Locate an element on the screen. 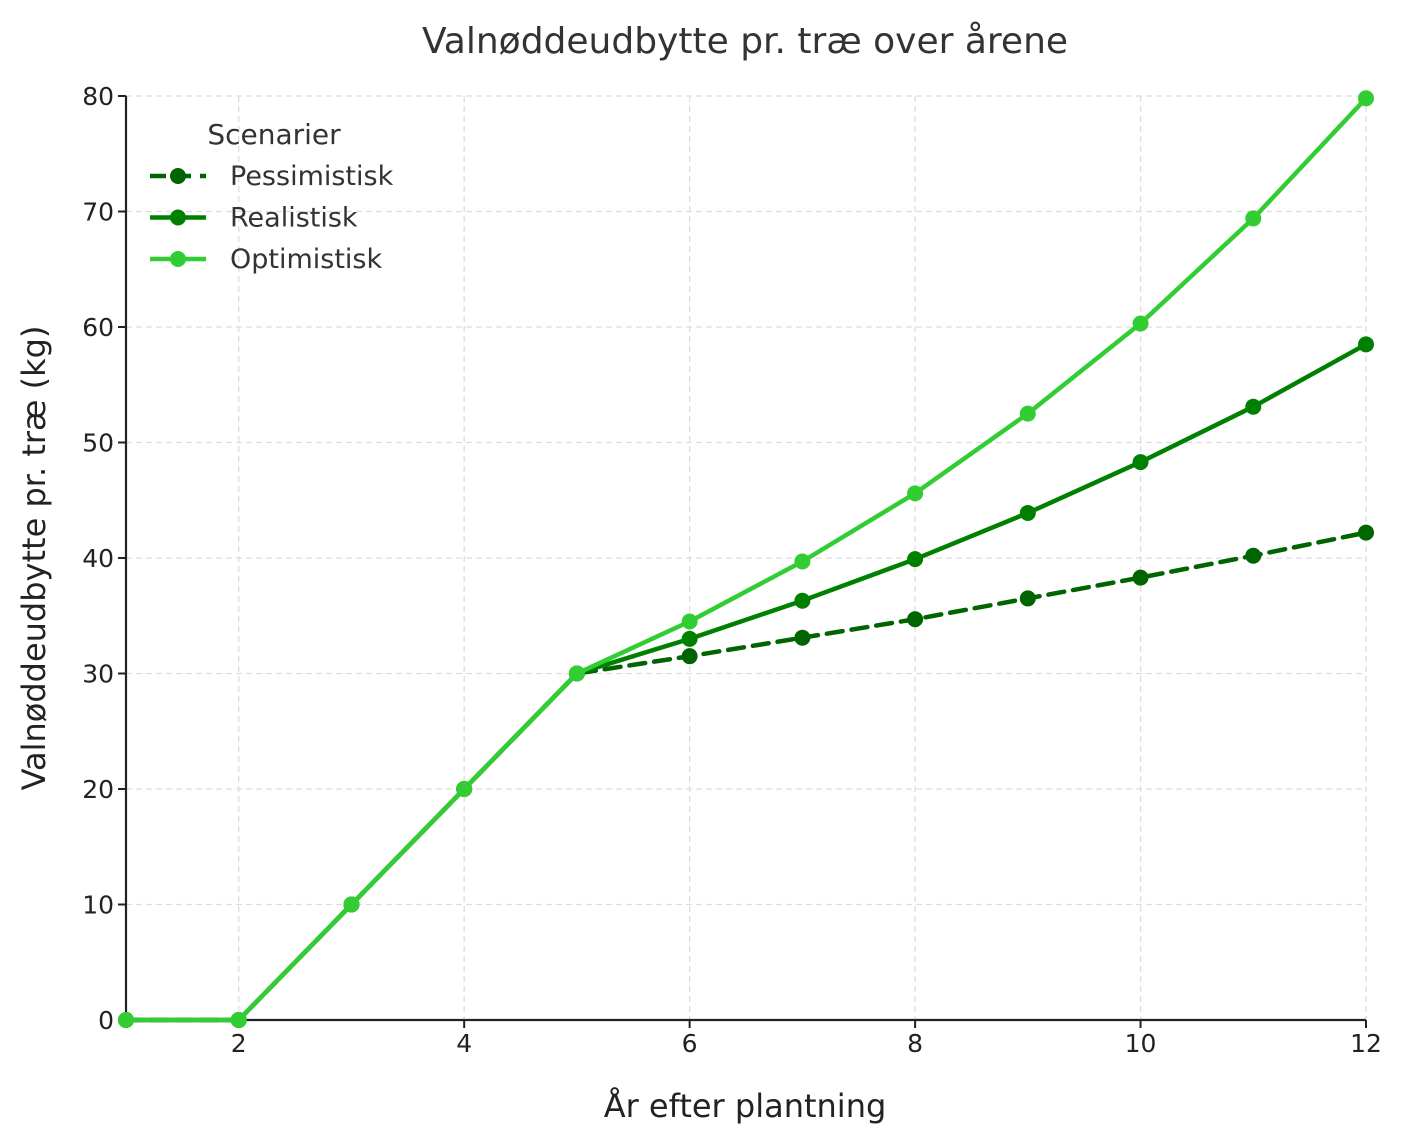 This screenshot has height=1143, width=1403. legend-label: Realistisk is located at coordinates (294, 218).